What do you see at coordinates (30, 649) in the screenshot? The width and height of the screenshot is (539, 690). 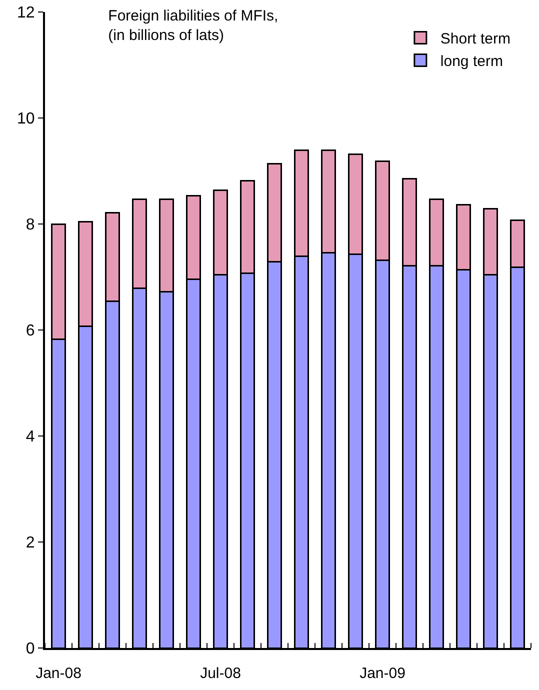 I see `y-tick-label: 0` at bounding box center [30, 649].